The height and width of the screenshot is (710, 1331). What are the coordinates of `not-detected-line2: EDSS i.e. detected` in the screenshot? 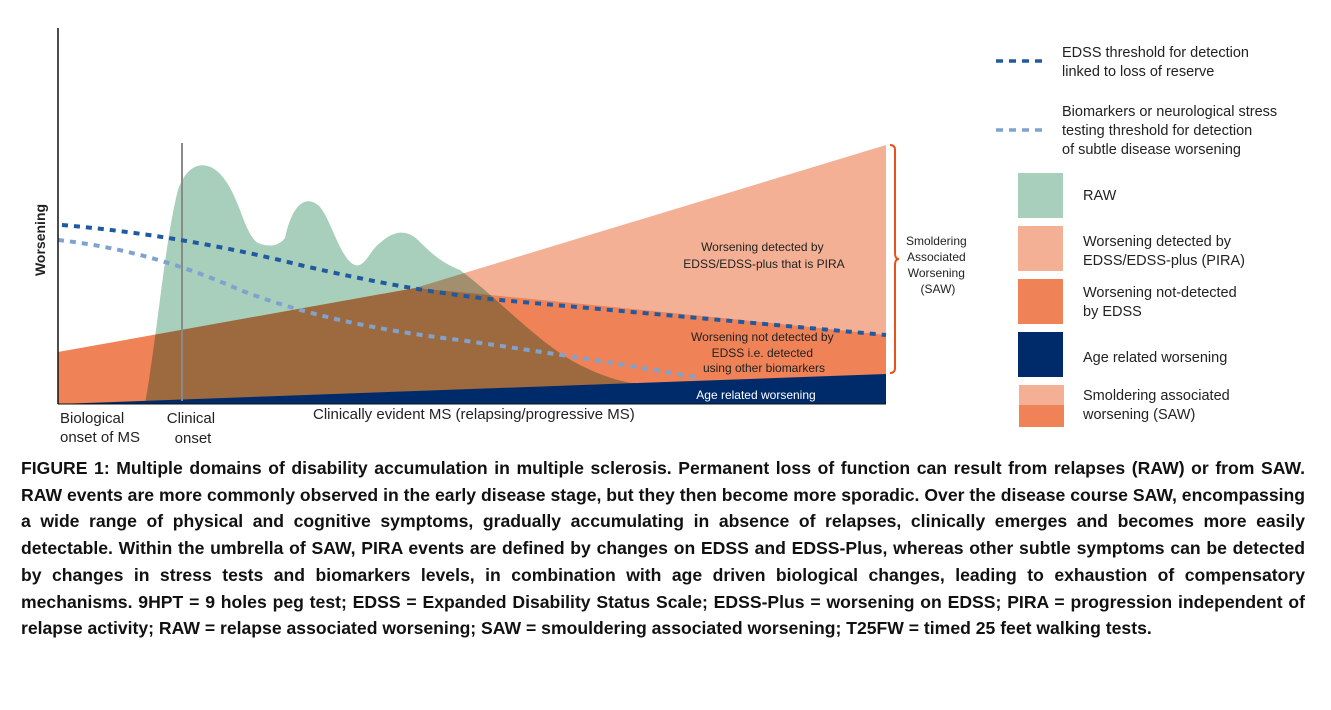 It's located at (762, 353).